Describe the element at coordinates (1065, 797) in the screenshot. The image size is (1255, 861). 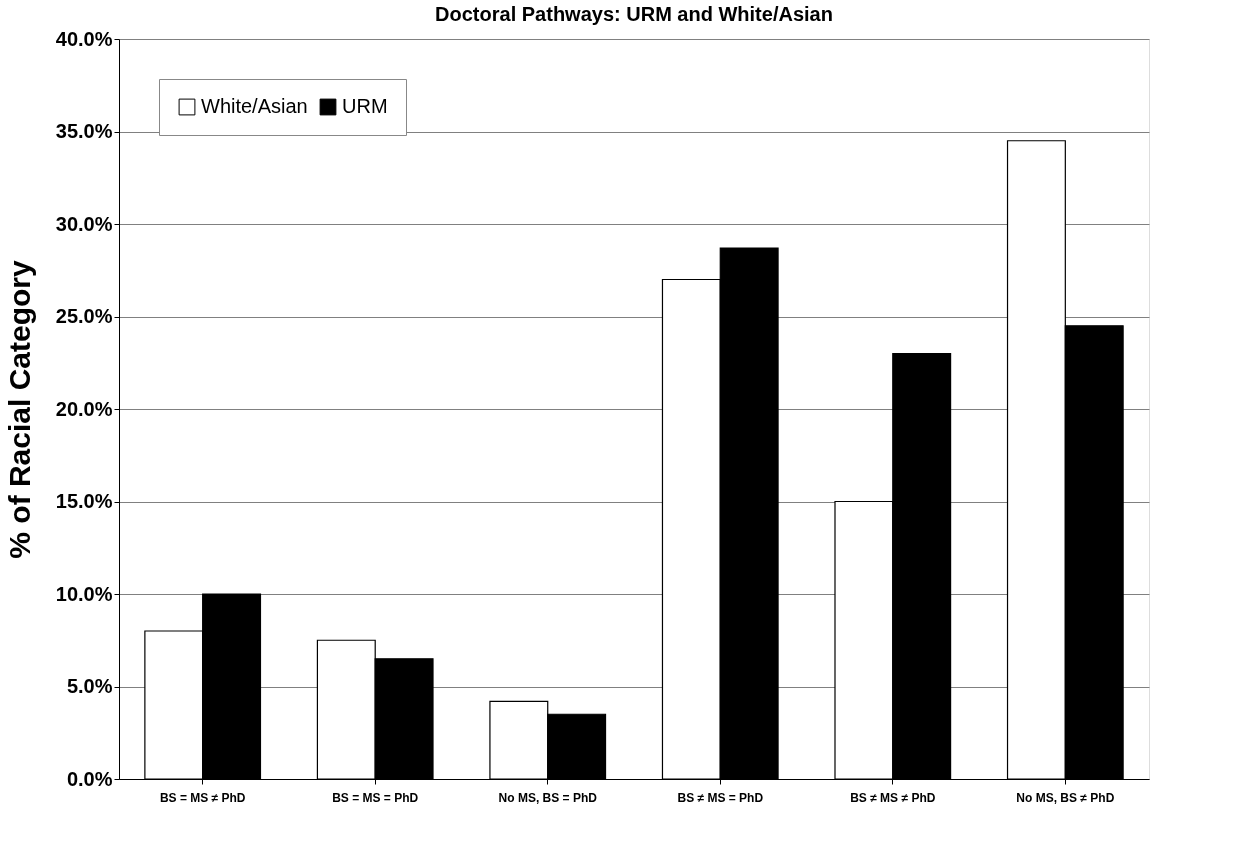
I see `x-tick-label: No MS, BS ≠ PhD` at that location.